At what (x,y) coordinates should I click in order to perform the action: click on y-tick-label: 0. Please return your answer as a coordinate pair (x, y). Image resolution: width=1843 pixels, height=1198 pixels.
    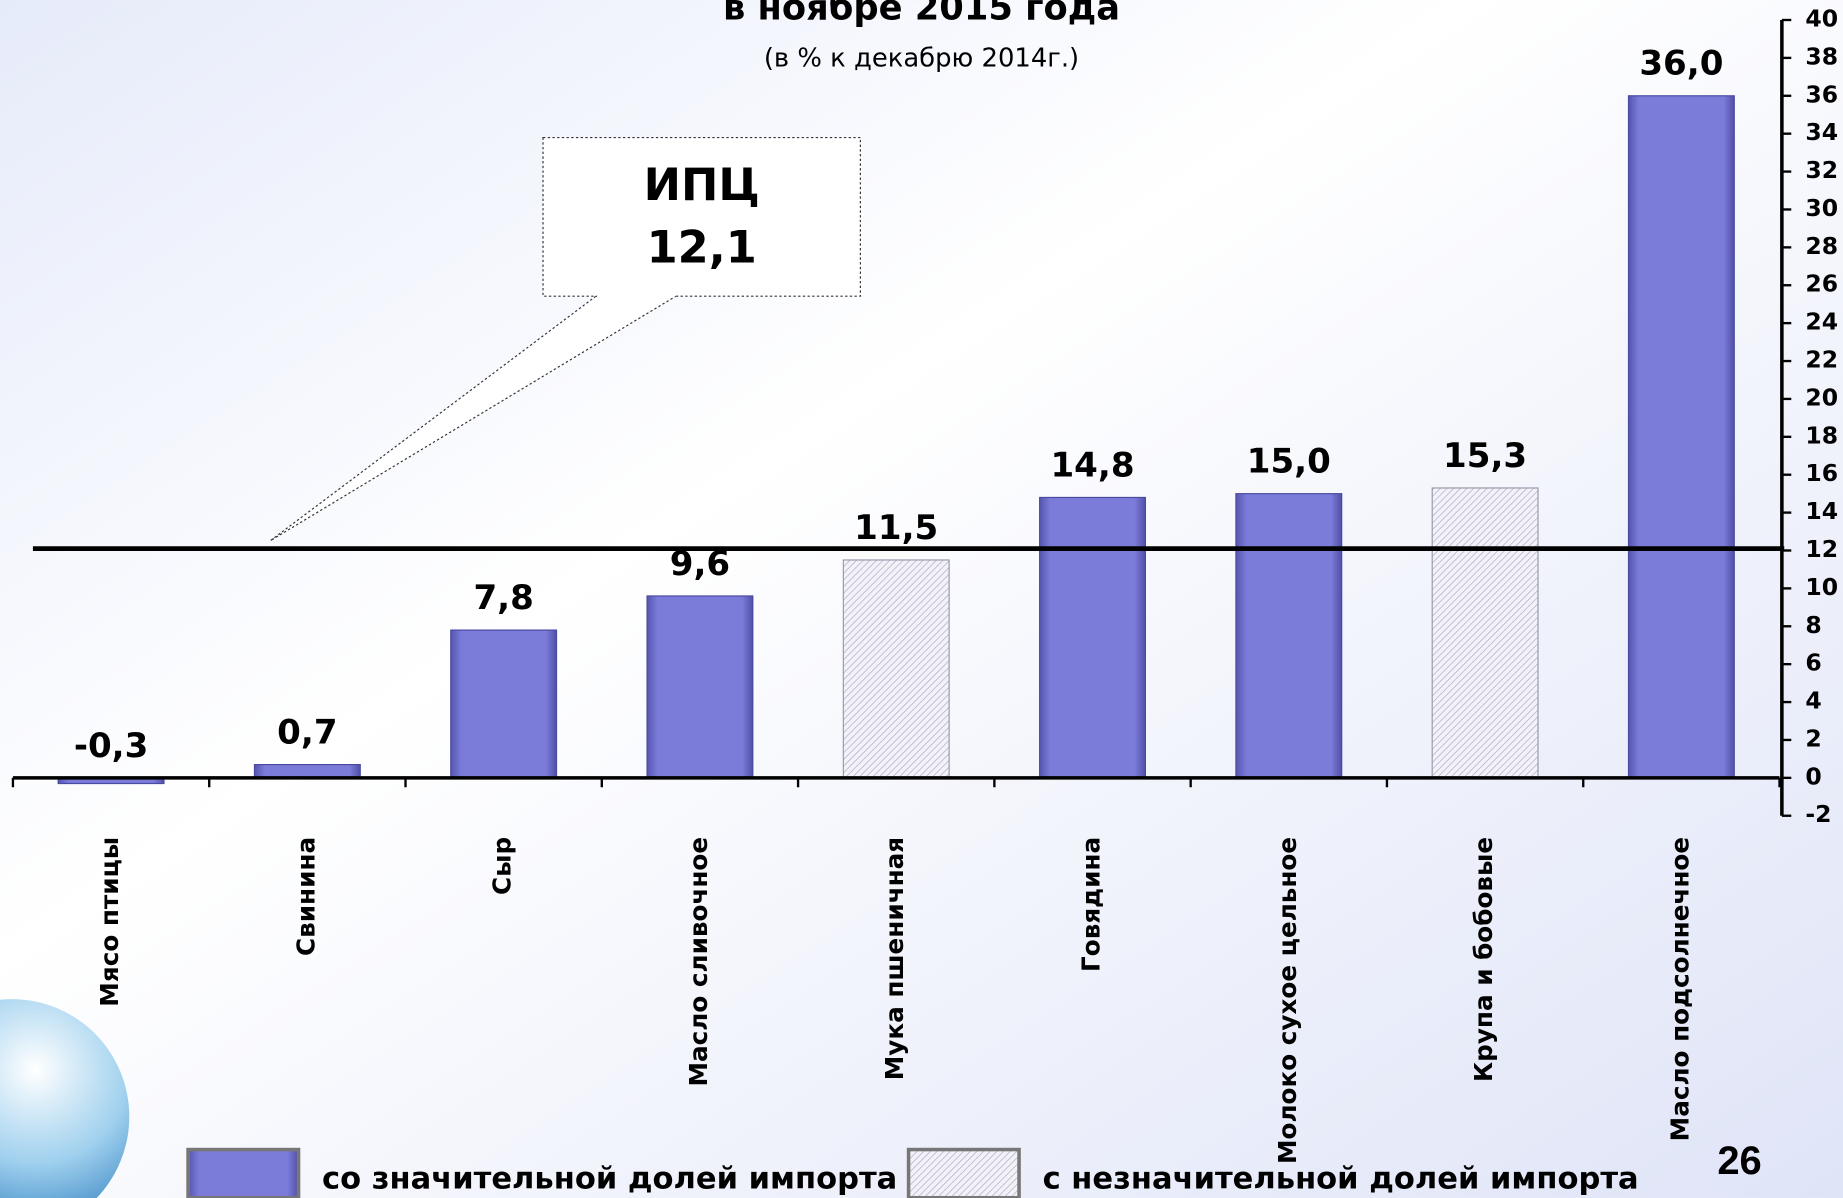
    Looking at the image, I should click on (1813, 776).